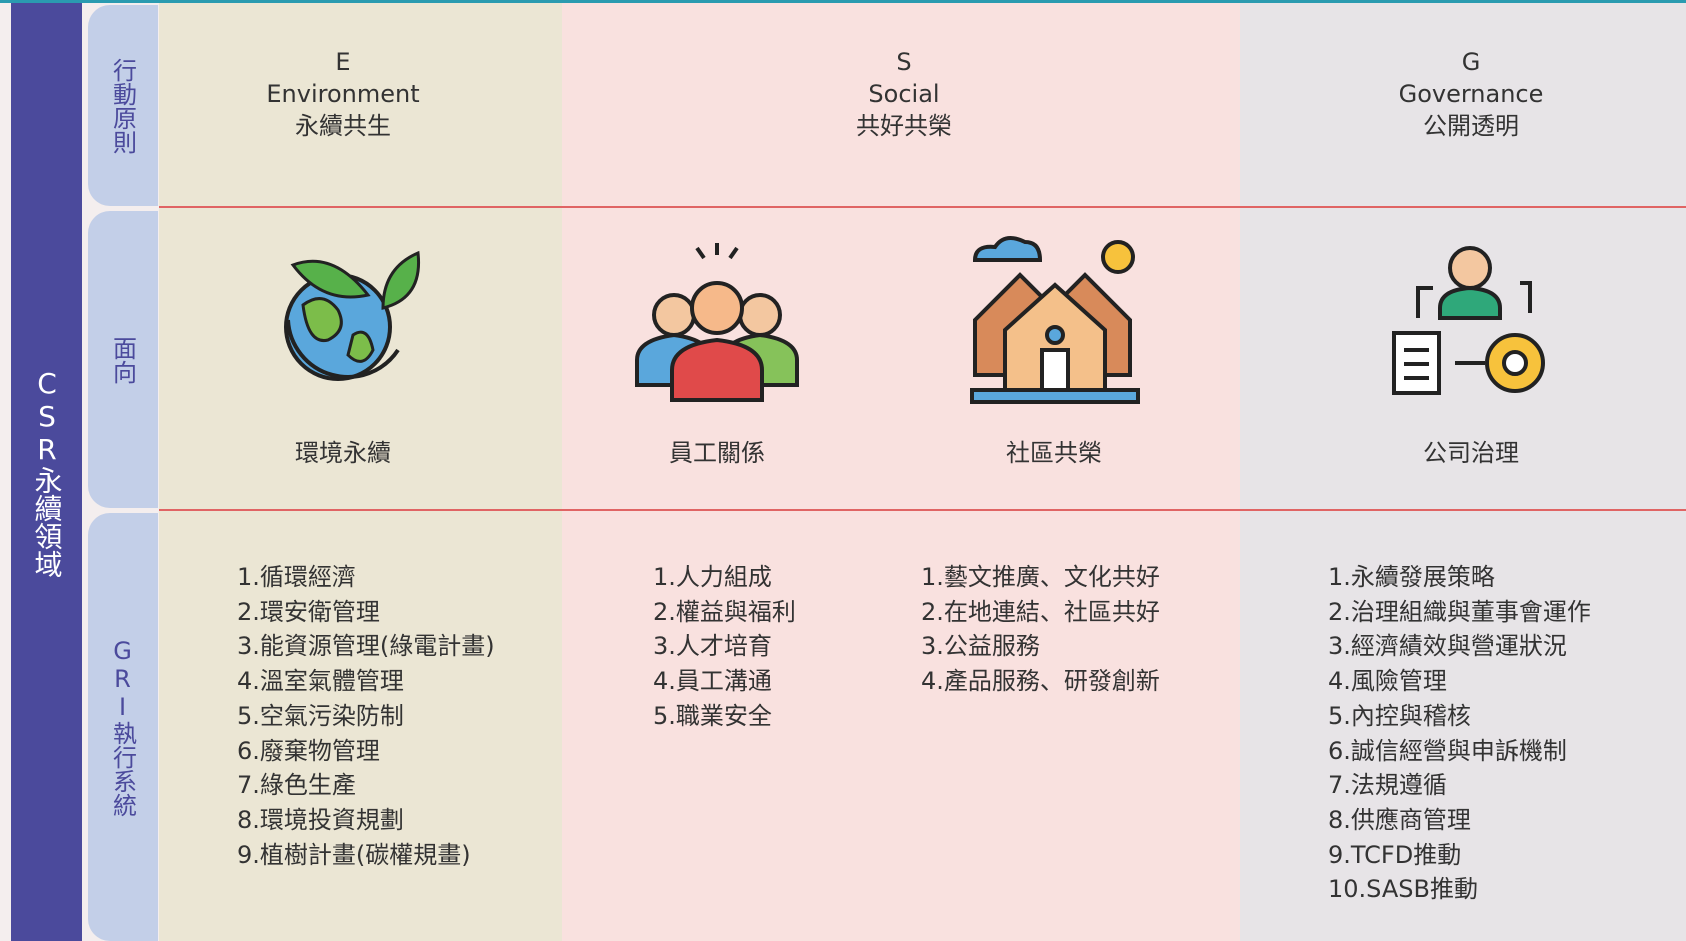  Describe the element at coordinates (1399, 819) in the screenshot. I see `list-item: 8.供應商管理` at that location.